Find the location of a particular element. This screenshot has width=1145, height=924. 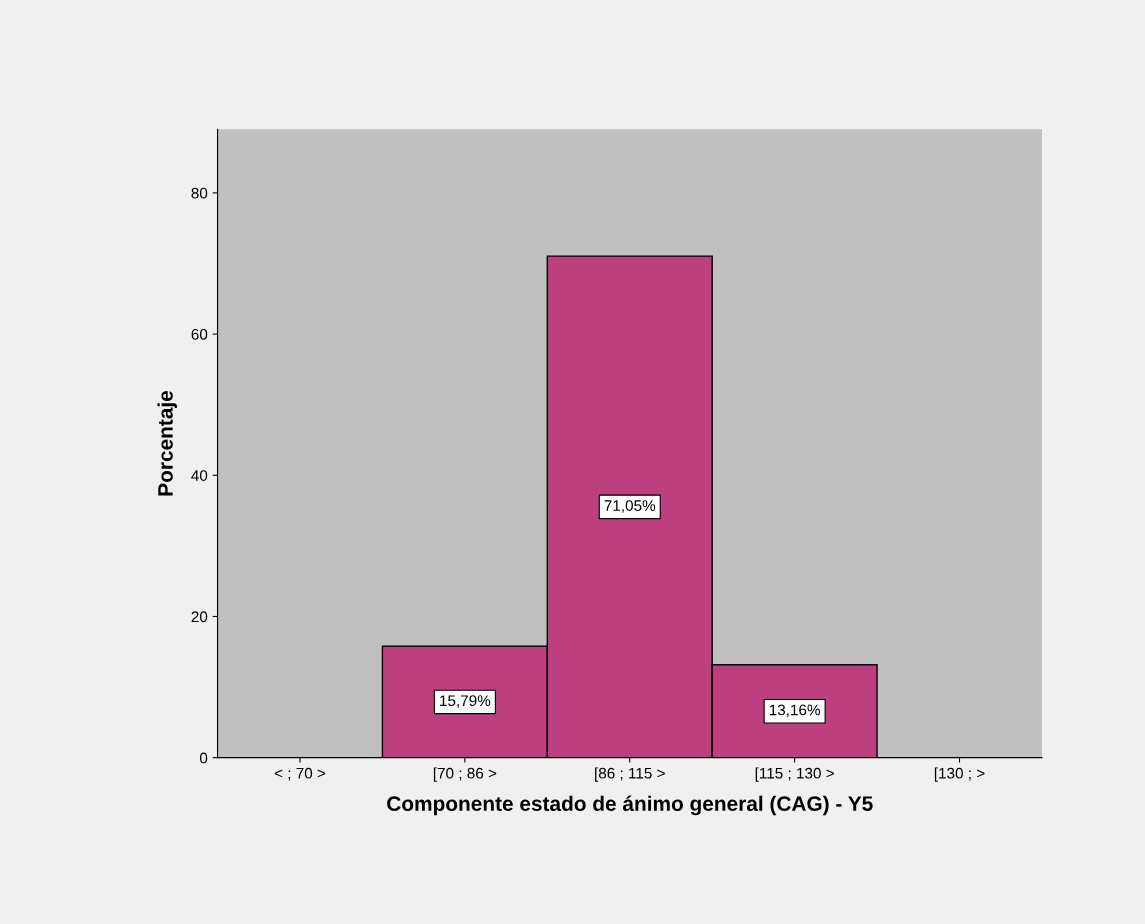

data-label: 13,16% is located at coordinates (794, 711).